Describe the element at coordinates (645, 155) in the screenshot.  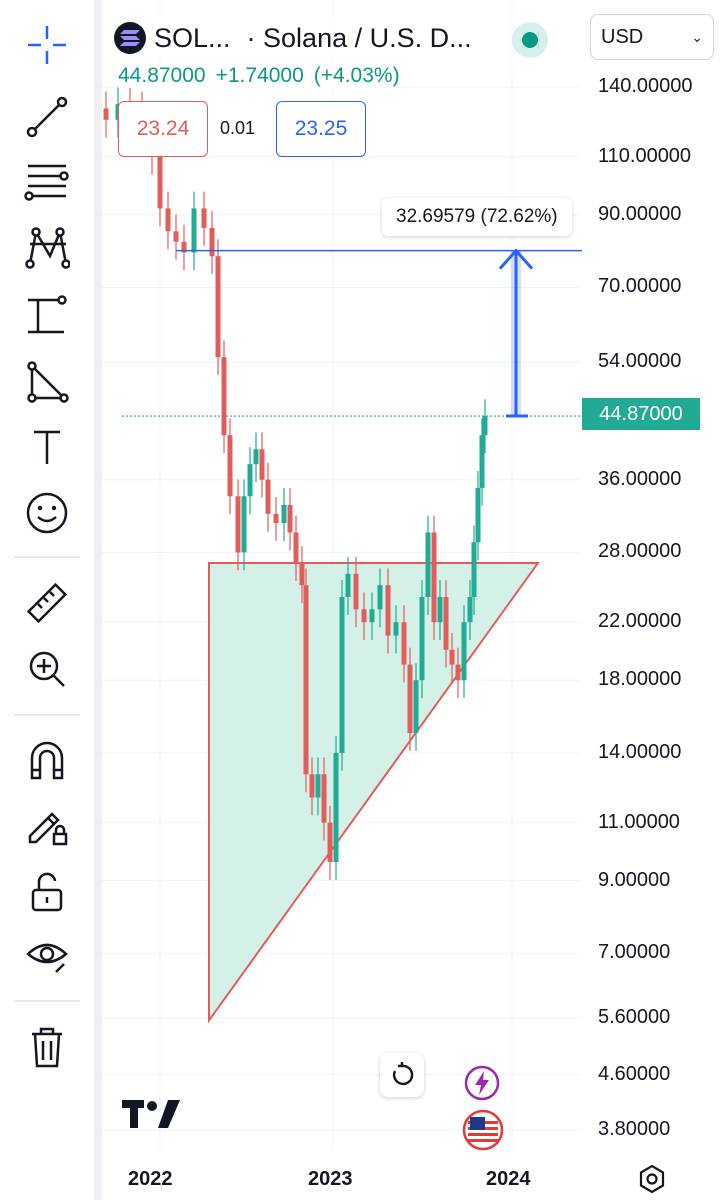
I see `price-tick: 110.00000` at that location.